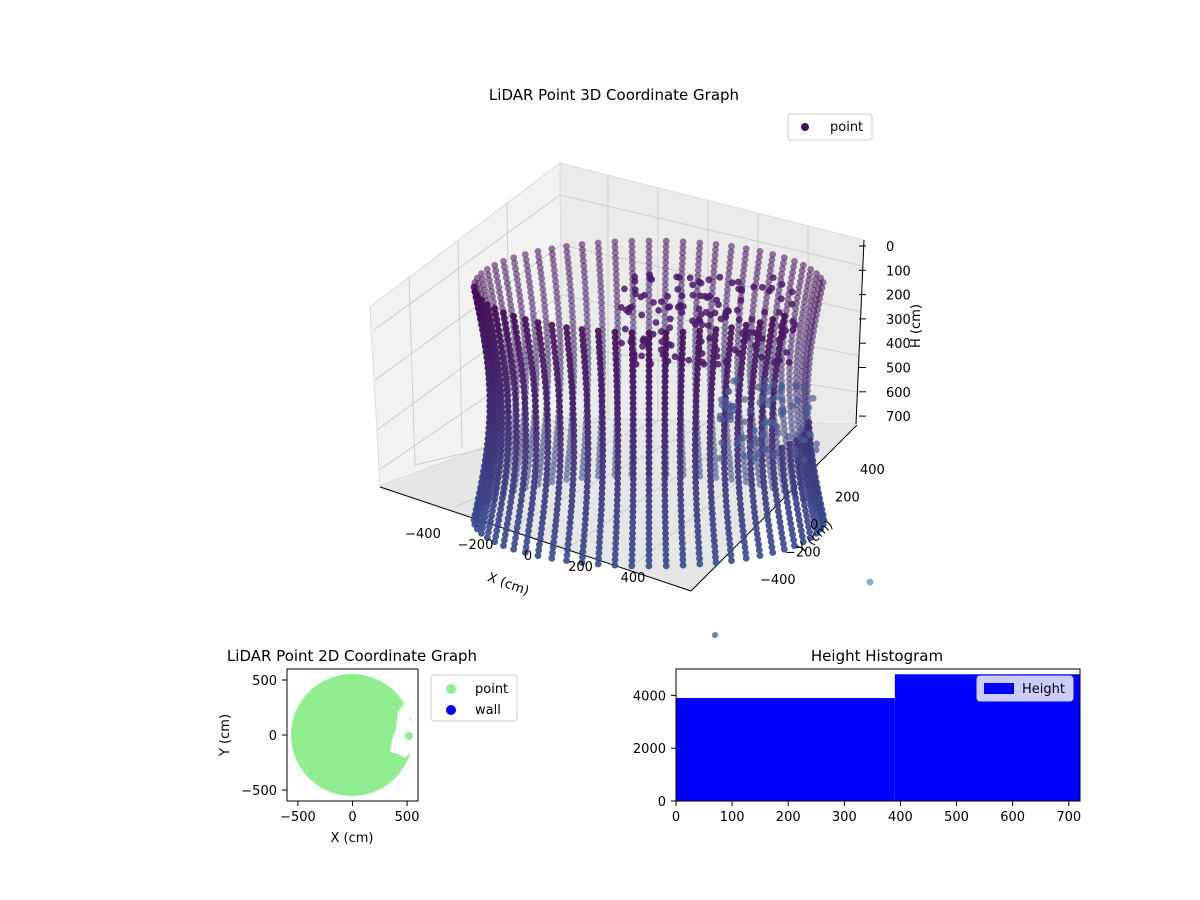 This screenshot has width=1200, height=900. Describe the element at coordinates (580, 567) in the screenshot. I see `chart-3d-xtick-label: 200` at that location.